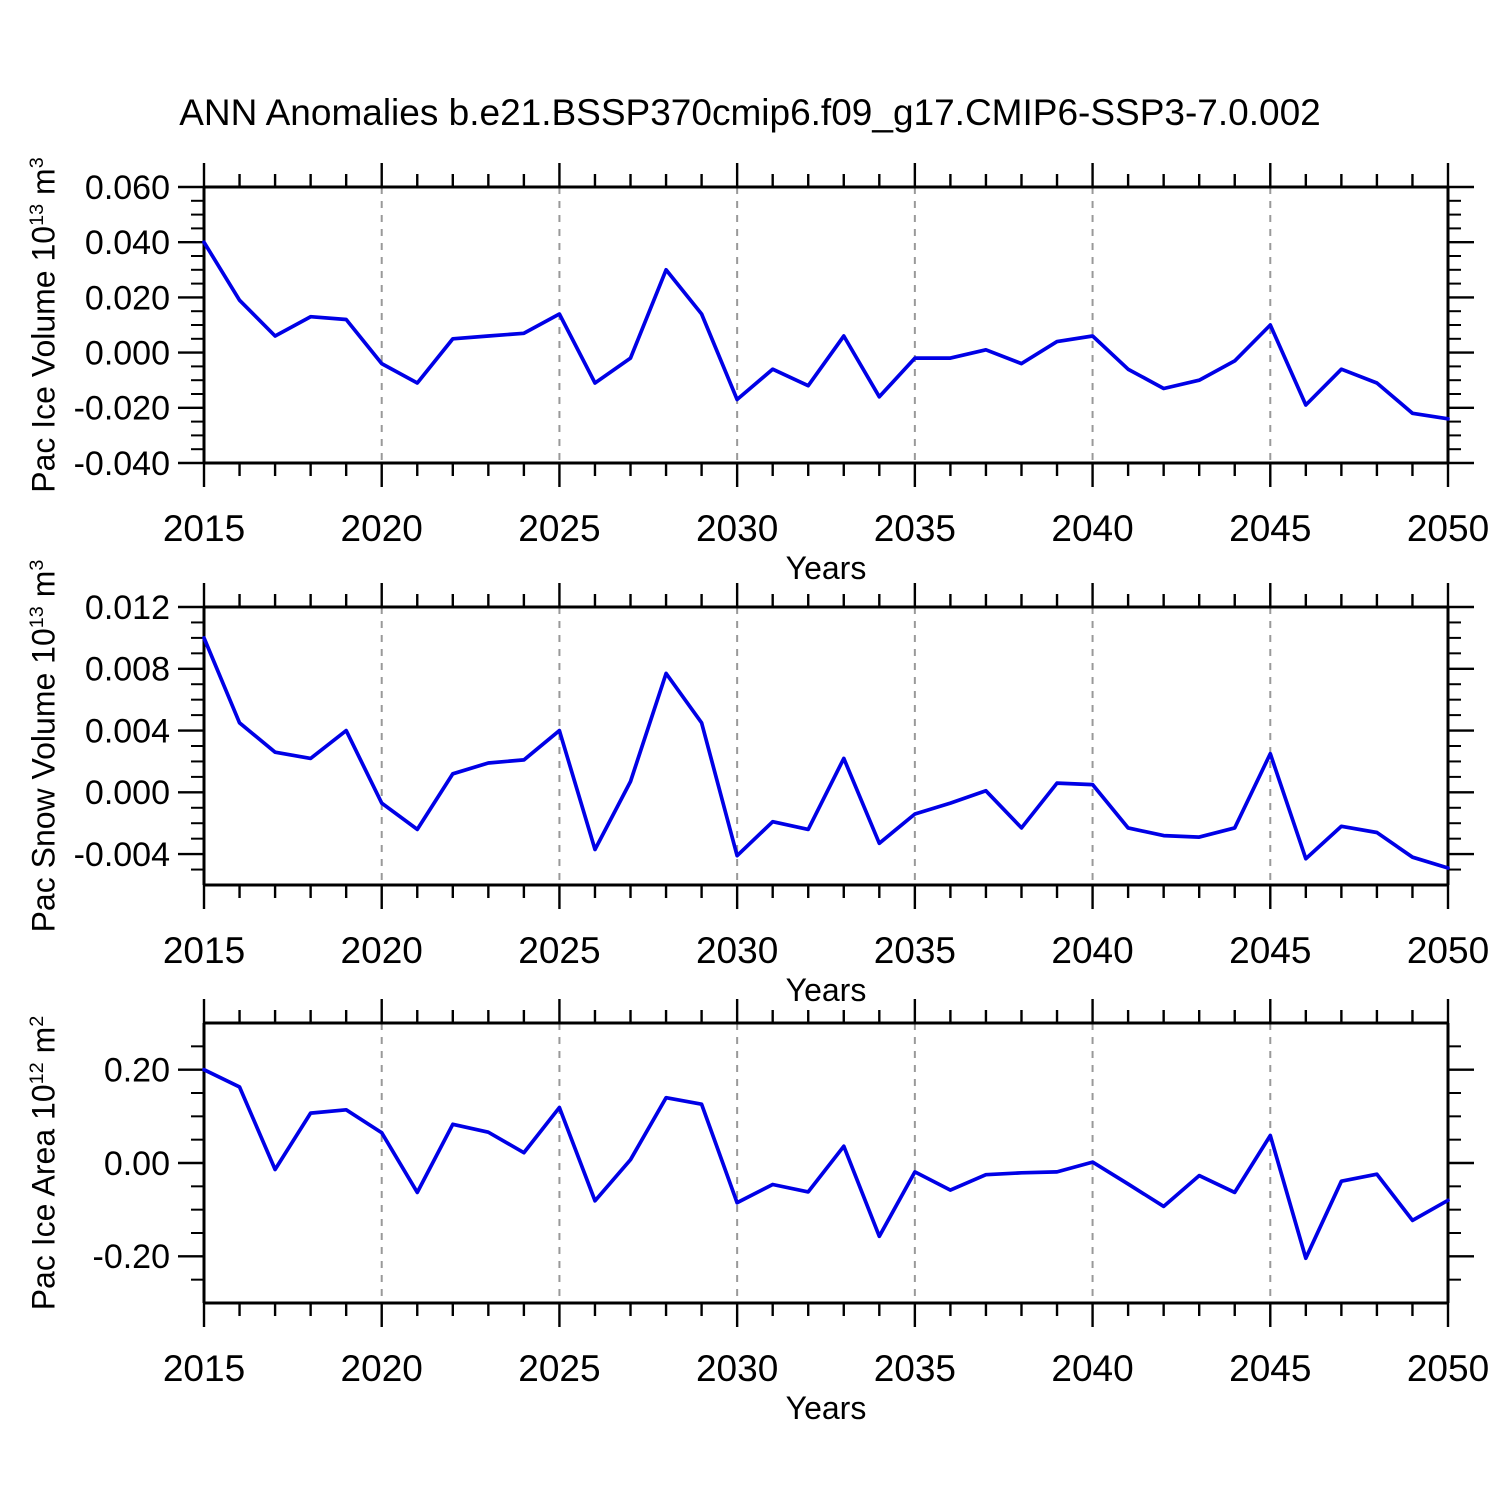  Describe the element at coordinates (826, 990) in the screenshot. I see `x-axis-label-panel-2: Years` at that location.